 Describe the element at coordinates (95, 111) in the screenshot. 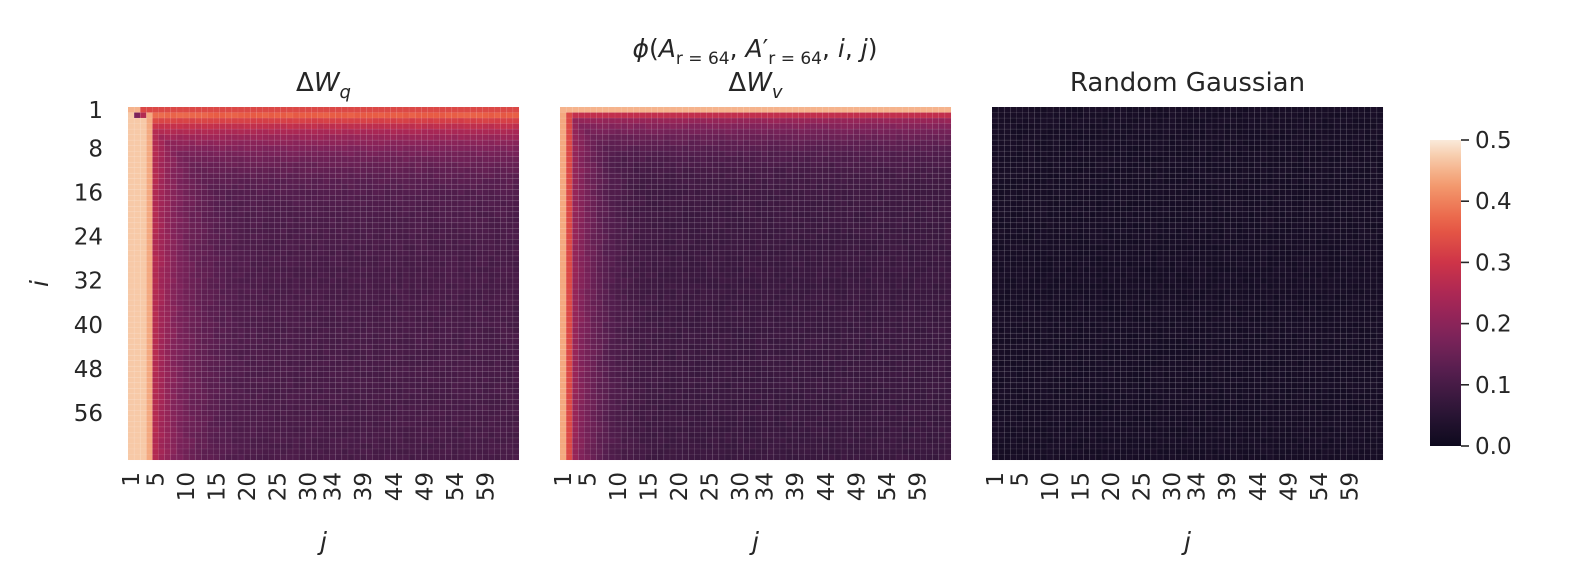

I see `y-tick-label: 1` at that location.